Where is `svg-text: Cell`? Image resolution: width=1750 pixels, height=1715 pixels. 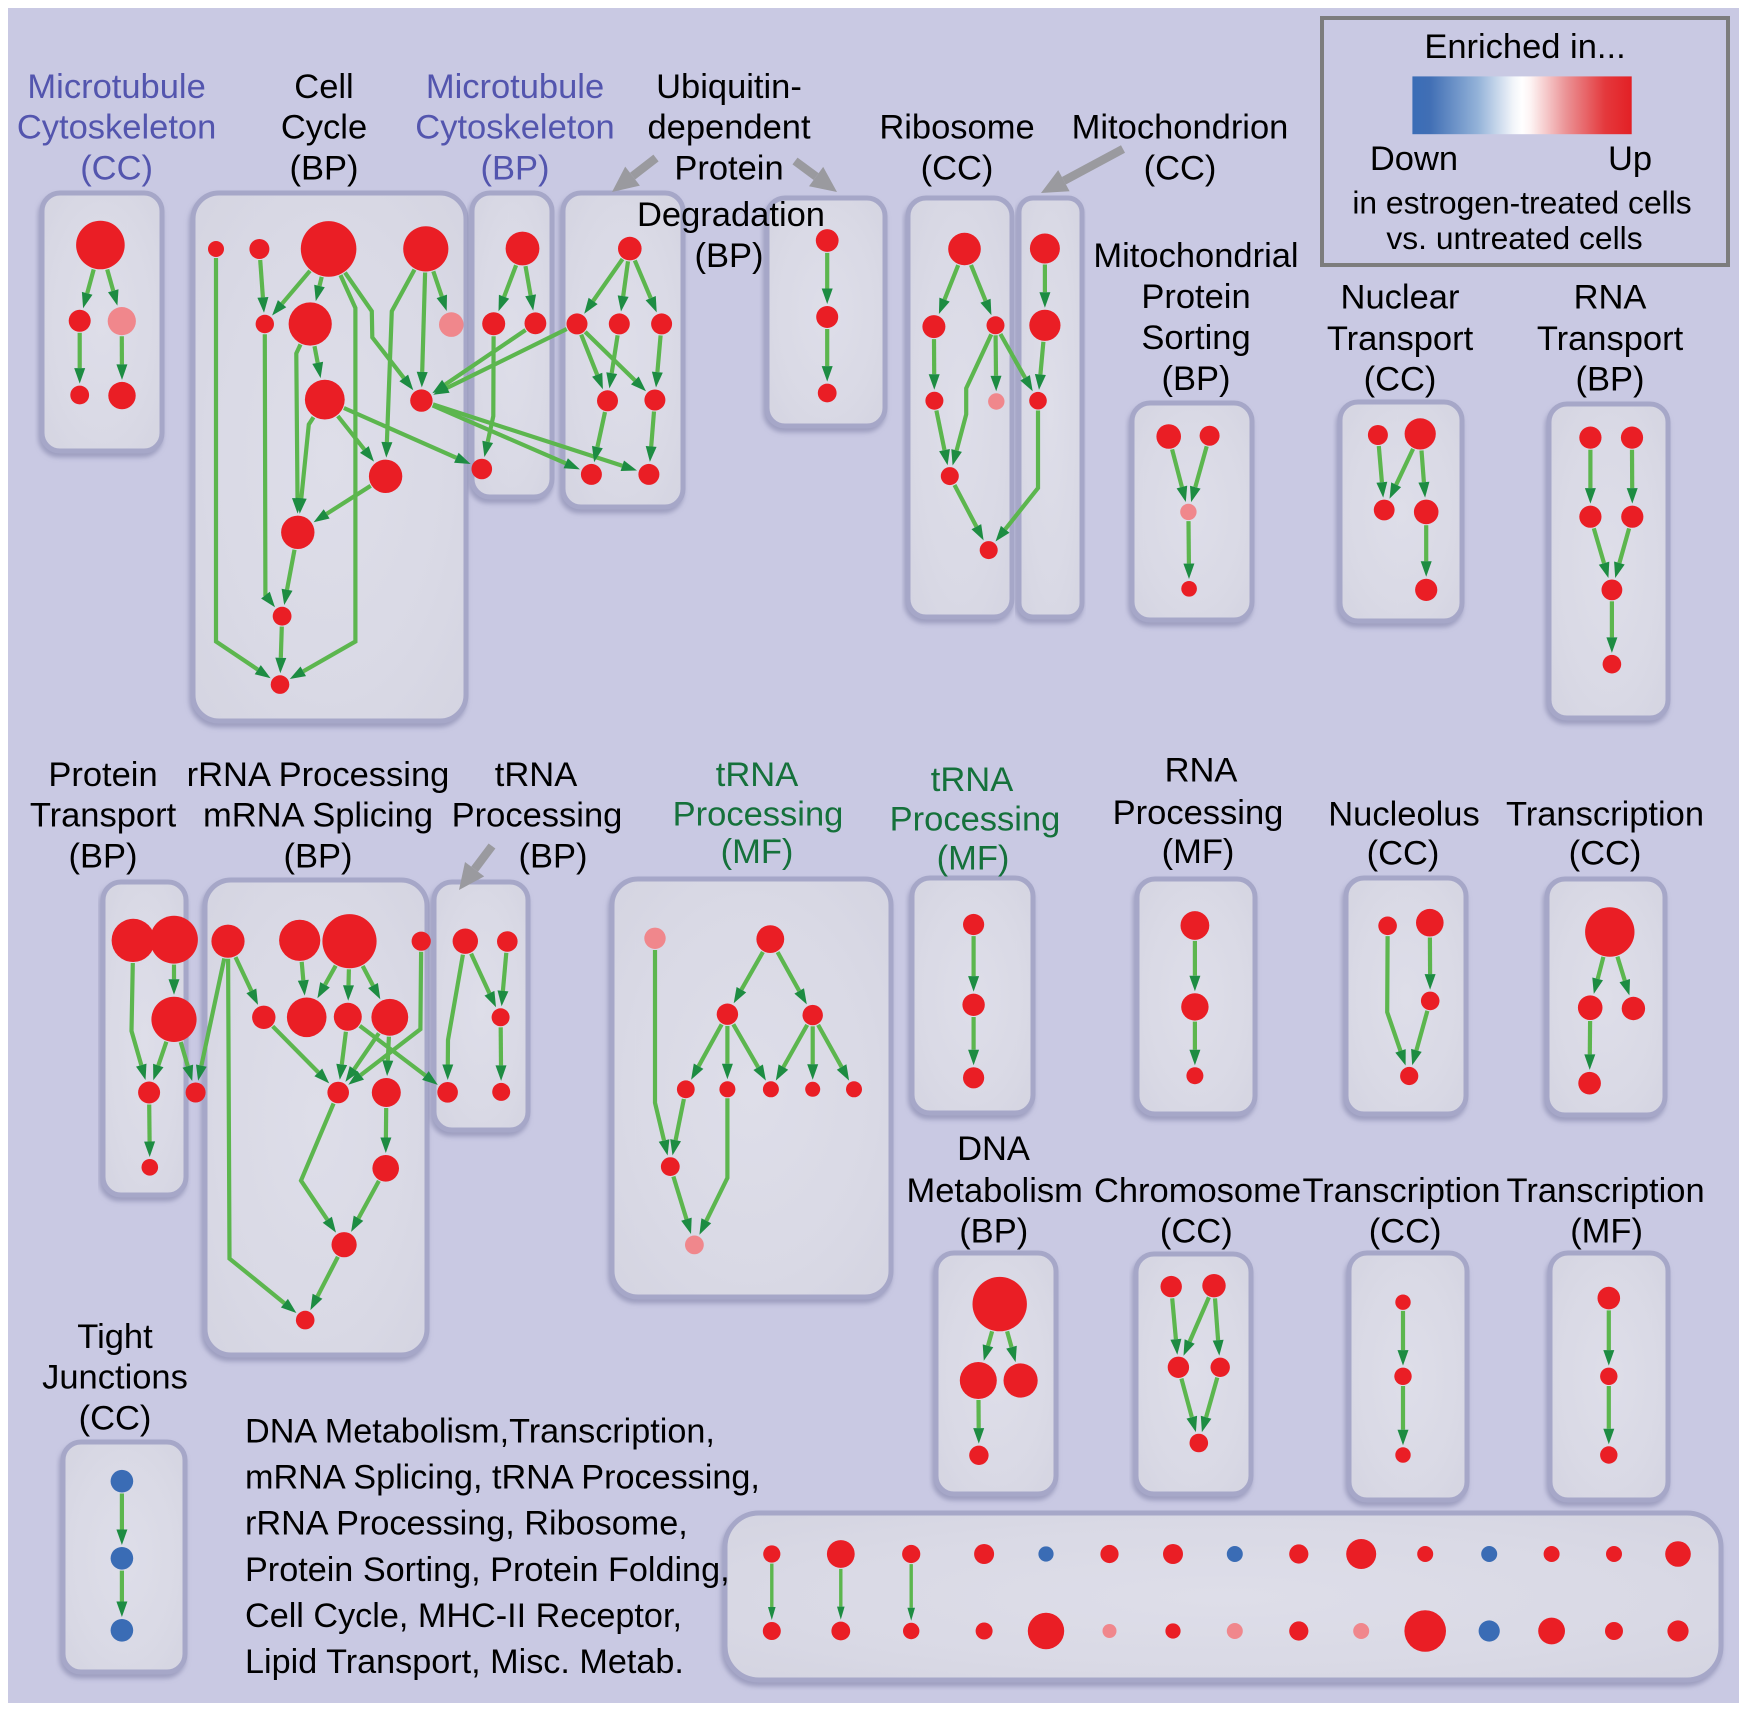 svg-text: Cell is located at coordinates (323, 87).